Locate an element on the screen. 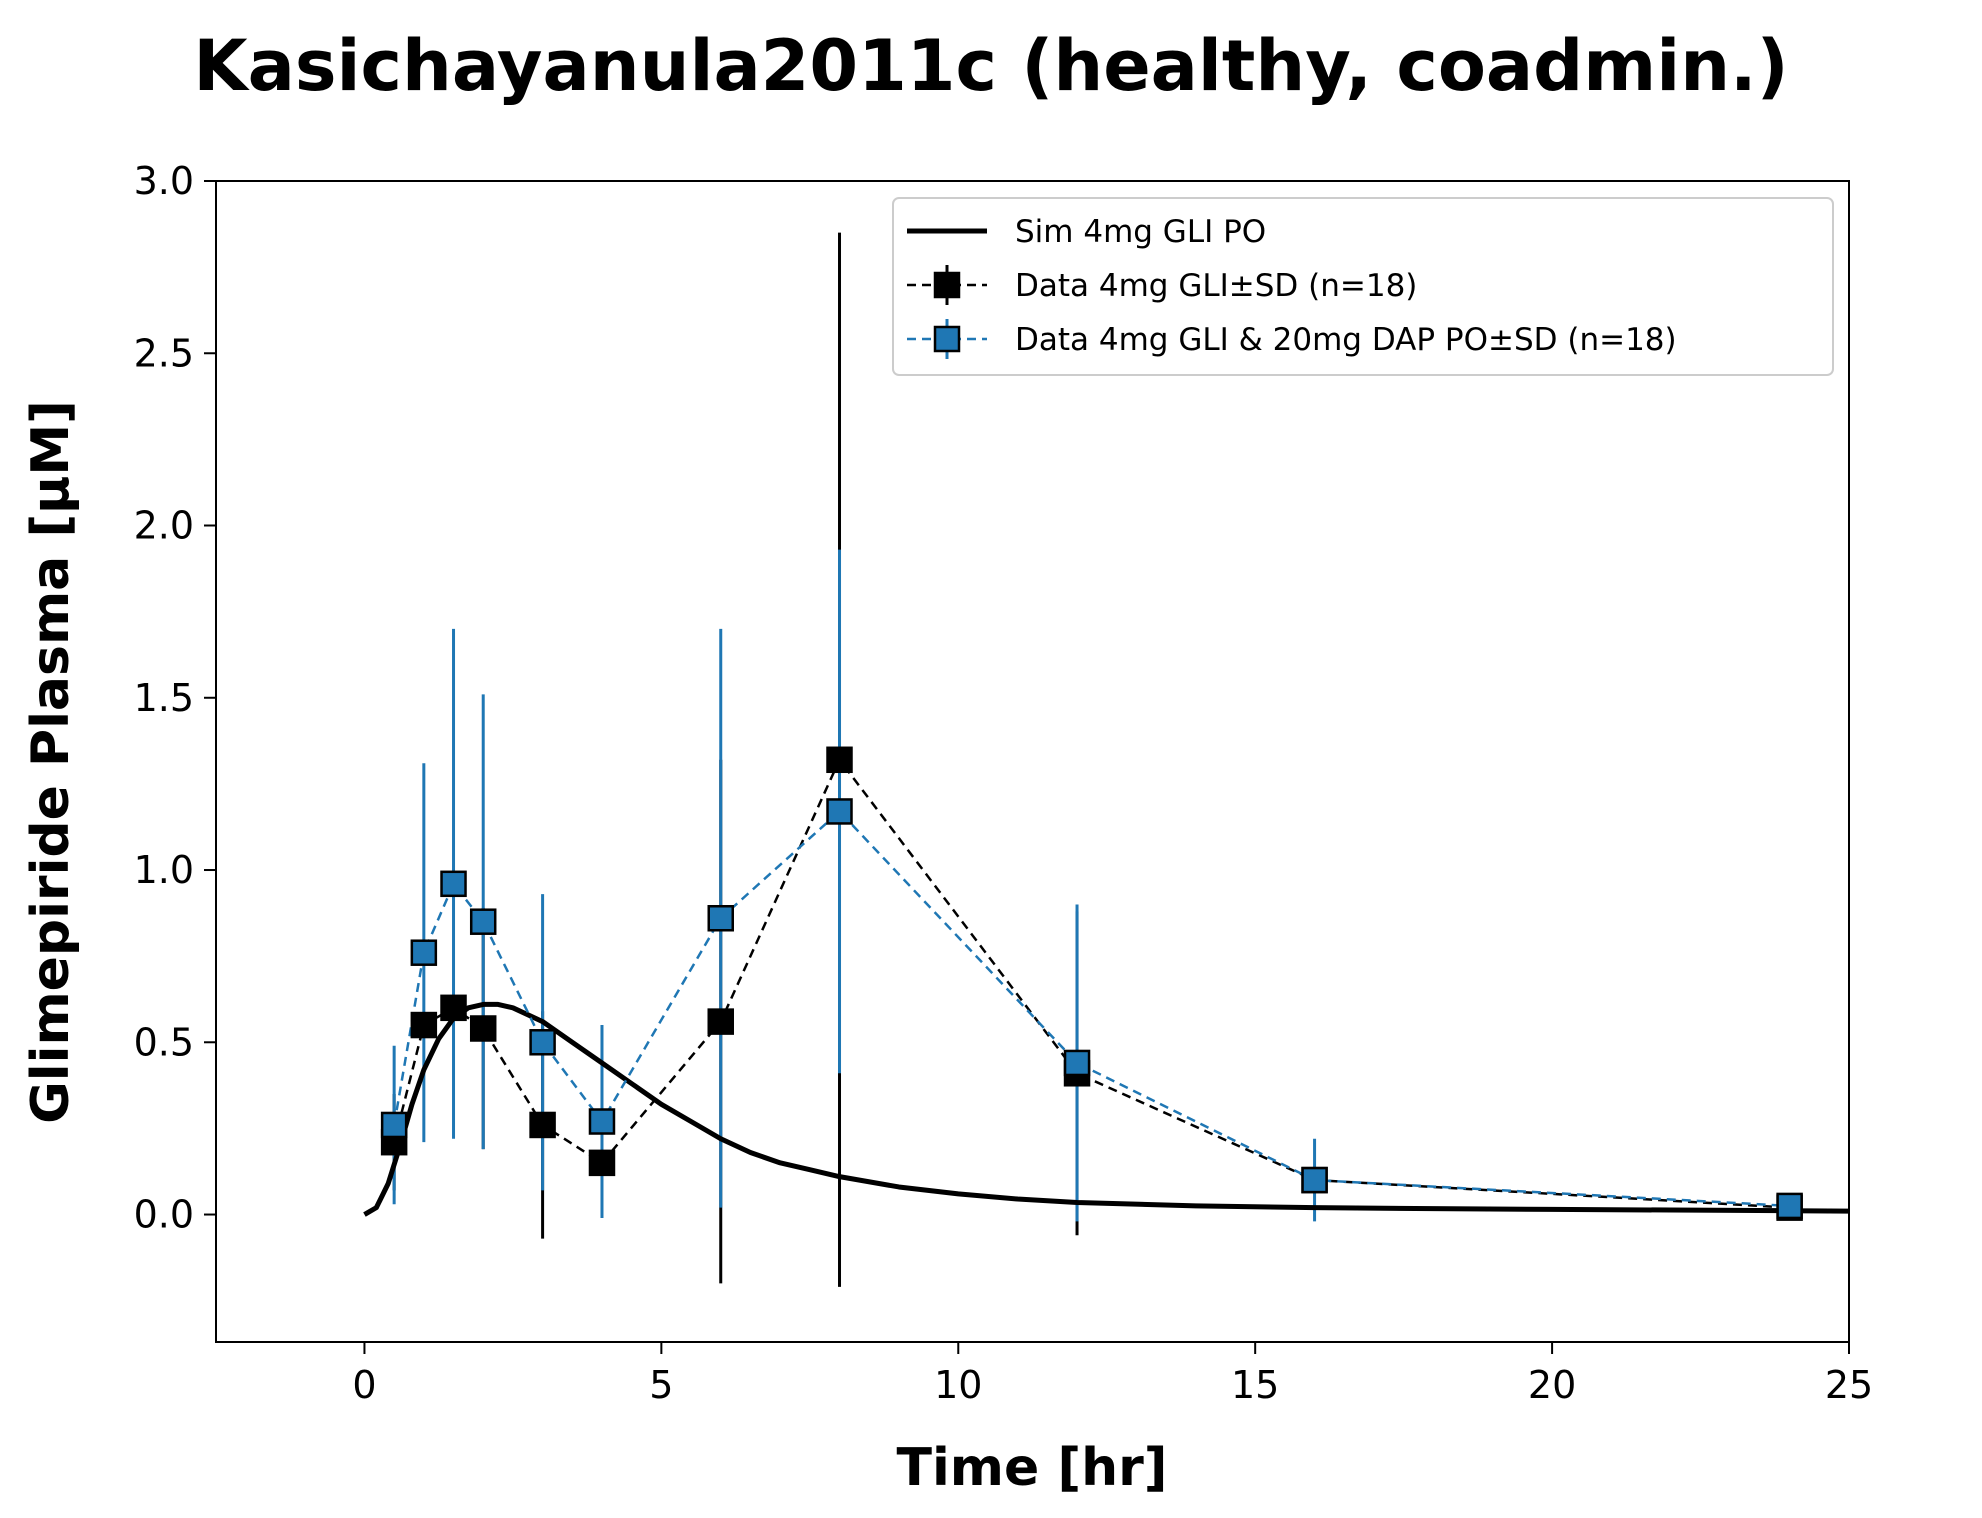 This screenshot has height=1518, width=1982. x-tick-label: 10 is located at coordinates (958, 1385).